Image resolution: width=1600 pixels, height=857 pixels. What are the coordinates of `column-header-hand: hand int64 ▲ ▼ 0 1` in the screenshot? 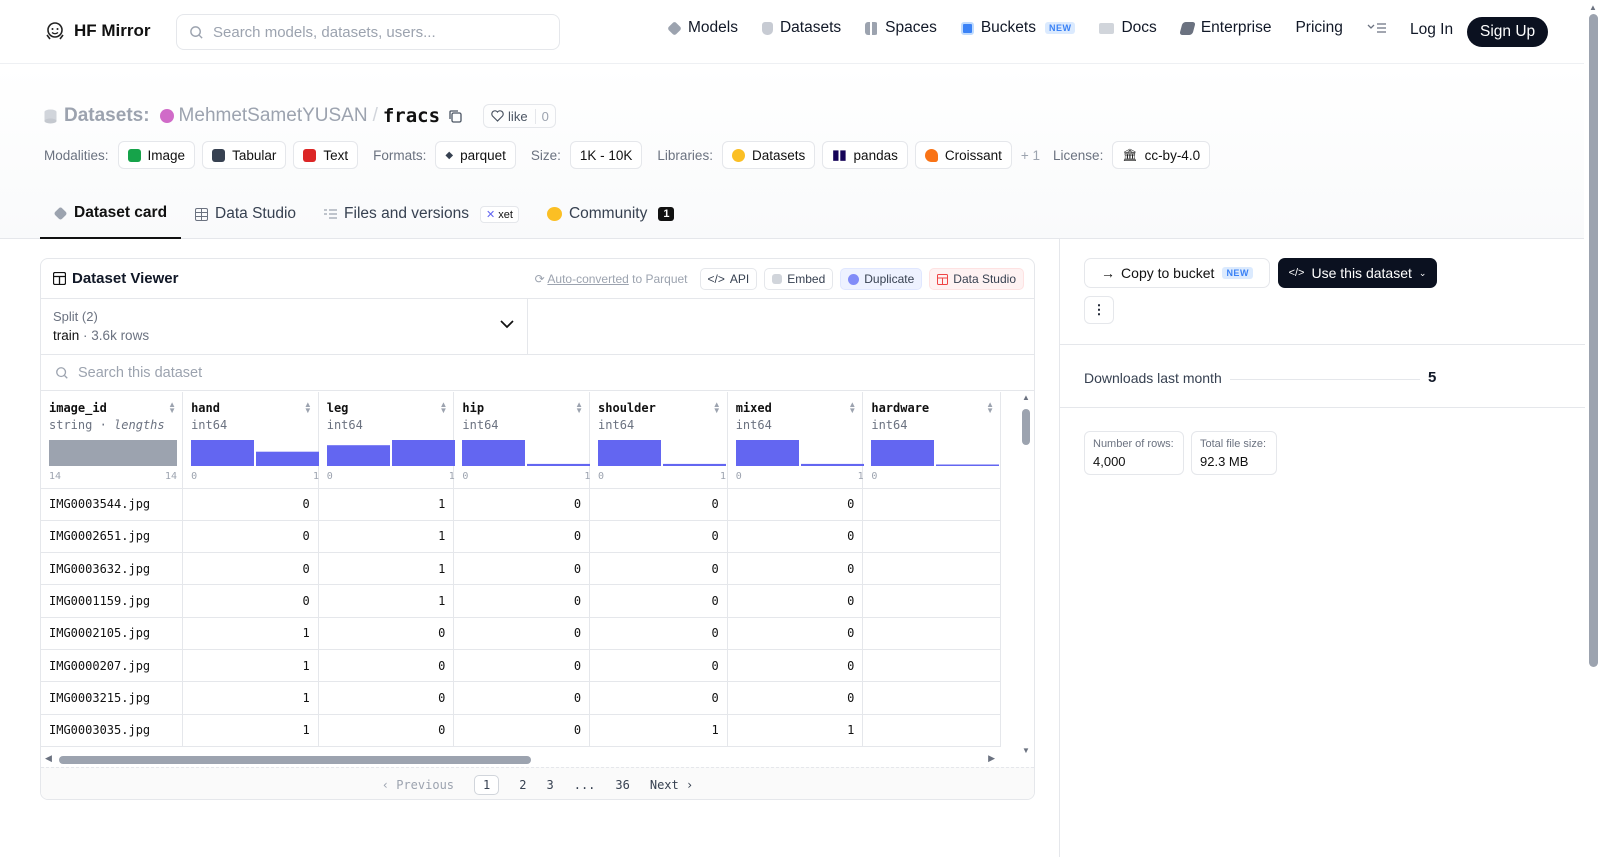 It's located at (251, 440).